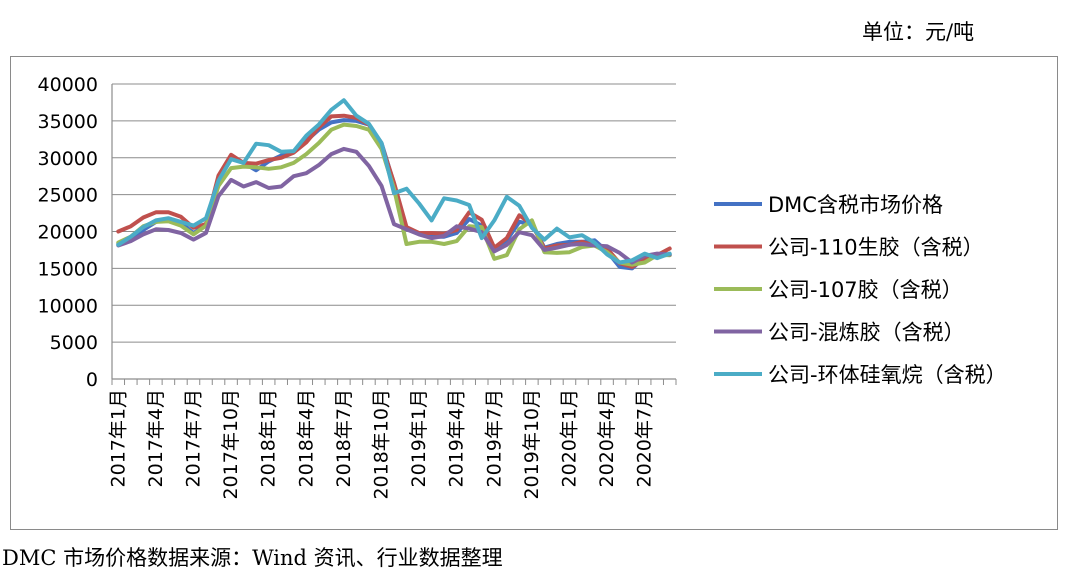 The width and height of the screenshot is (1074, 582). Describe the element at coordinates (68, 85) in the screenshot. I see `y-tick-label: 40000` at that location.